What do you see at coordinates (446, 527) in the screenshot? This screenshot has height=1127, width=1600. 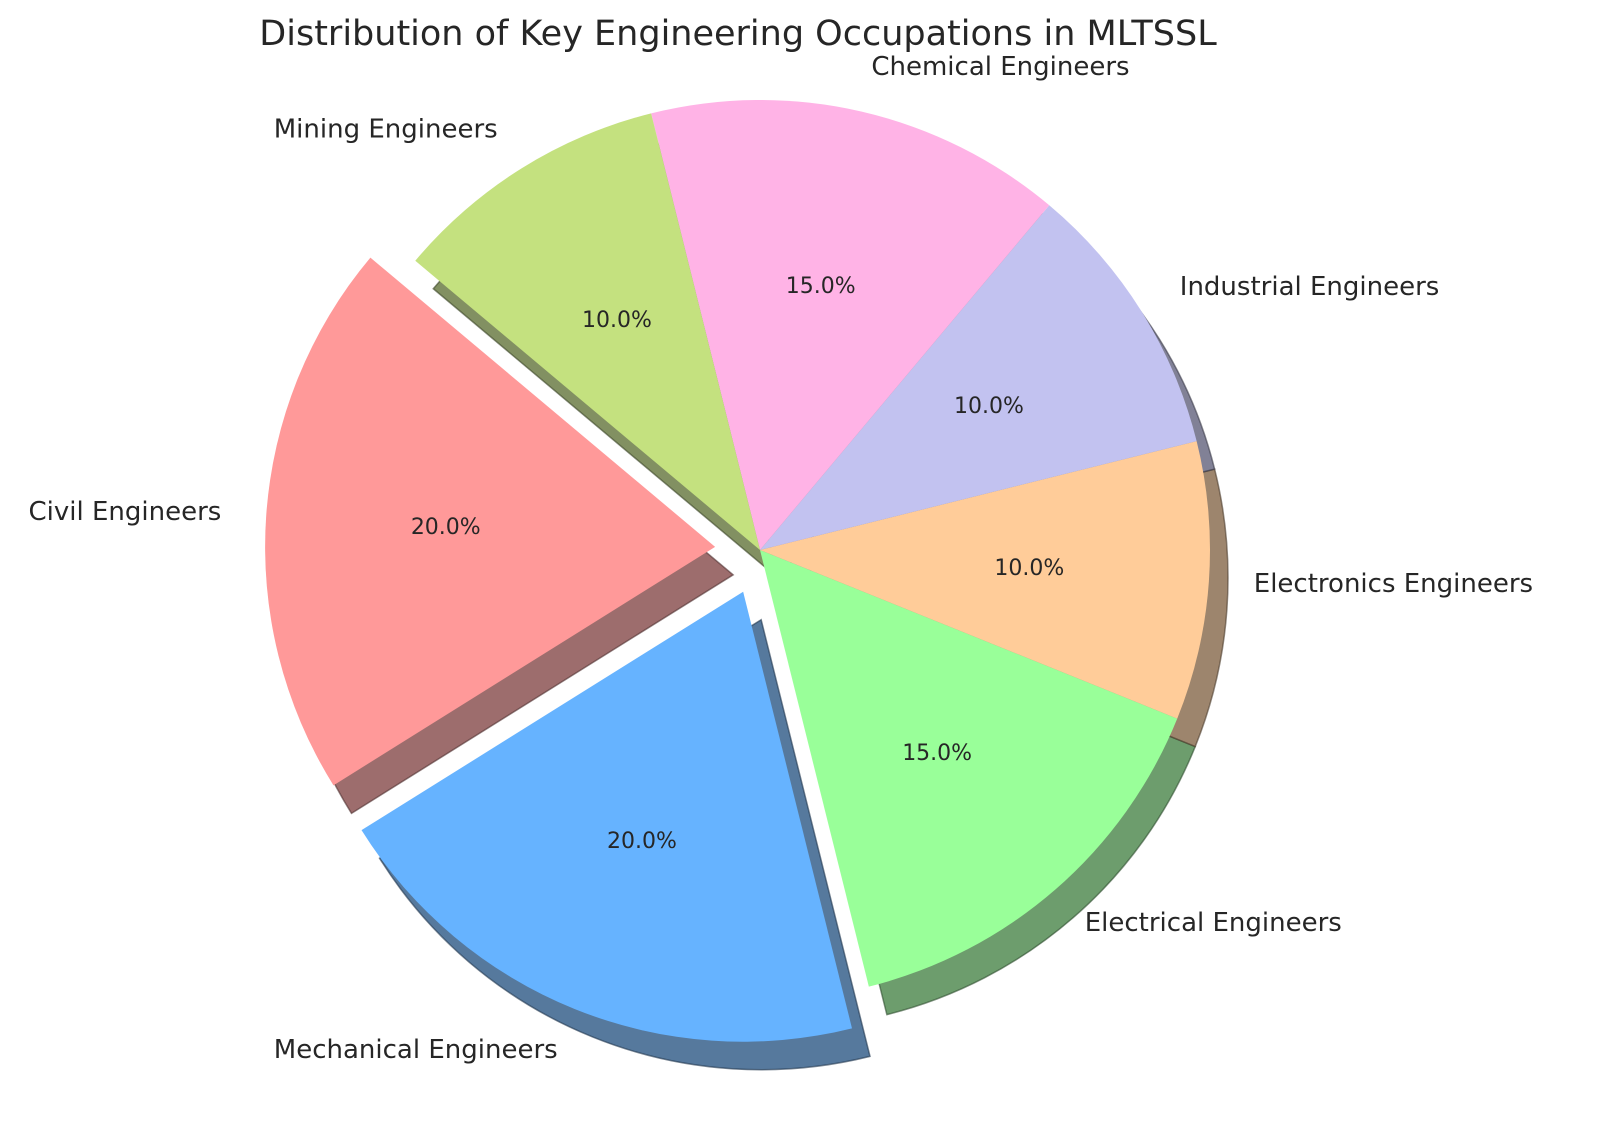 I see `pct-civil-engineers: 20.0%` at bounding box center [446, 527].